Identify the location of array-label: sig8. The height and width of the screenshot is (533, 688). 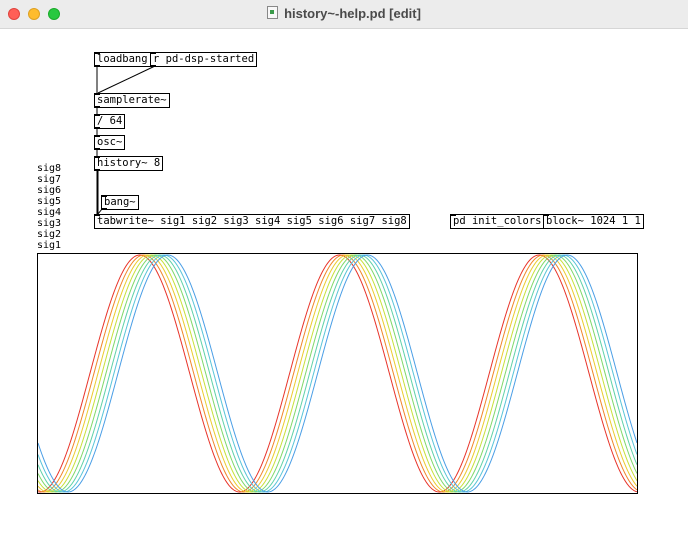
(49, 168).